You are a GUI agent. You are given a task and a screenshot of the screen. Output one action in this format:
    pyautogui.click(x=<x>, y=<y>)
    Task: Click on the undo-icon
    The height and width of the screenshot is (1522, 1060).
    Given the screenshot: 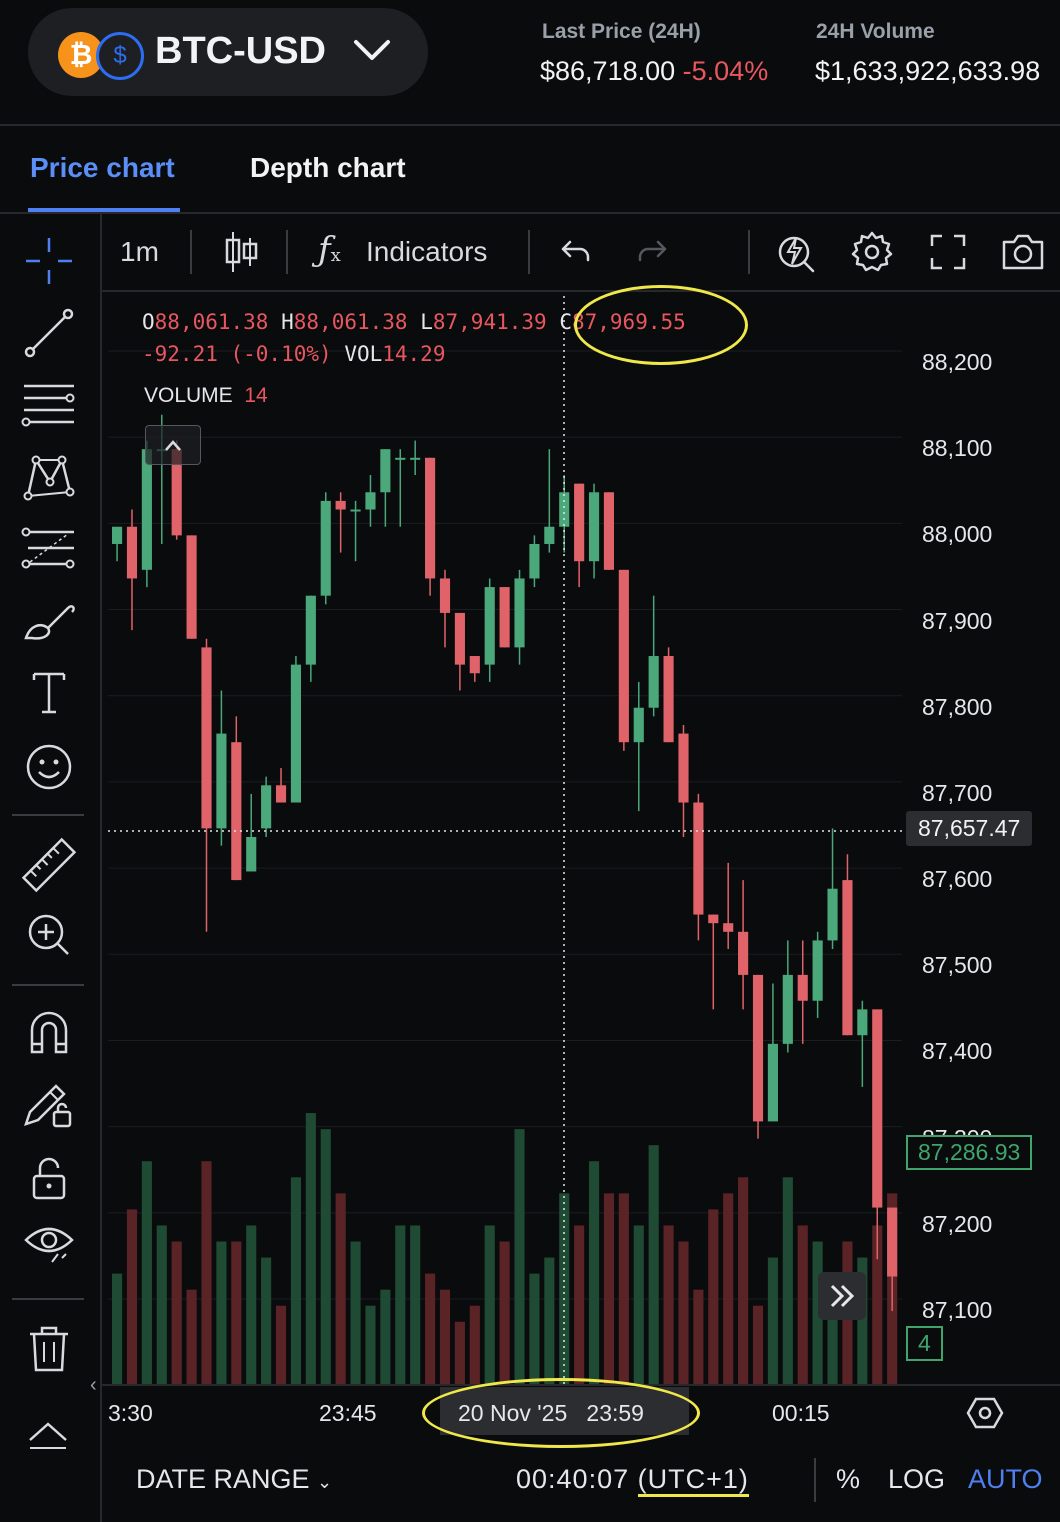 What is the action you would take?
    pyautogui.click(x=576, y=252)
    